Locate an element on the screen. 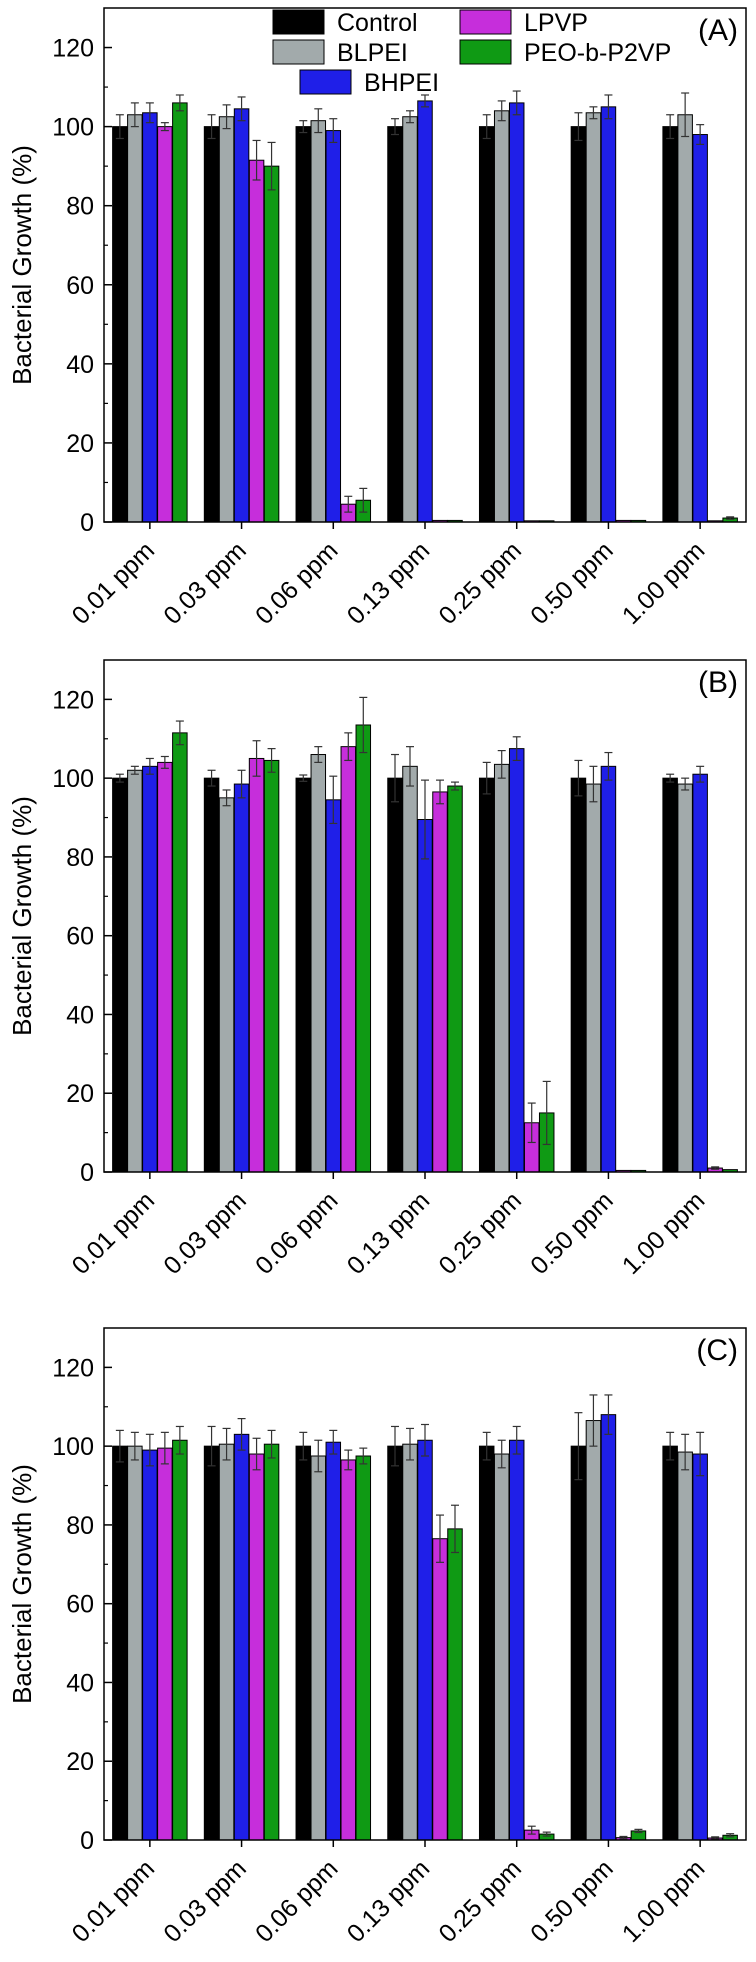 Image resolution: width=756 pixels, height=1962 pixels. panel-label: (C) is located at coordinates (717, 1350).